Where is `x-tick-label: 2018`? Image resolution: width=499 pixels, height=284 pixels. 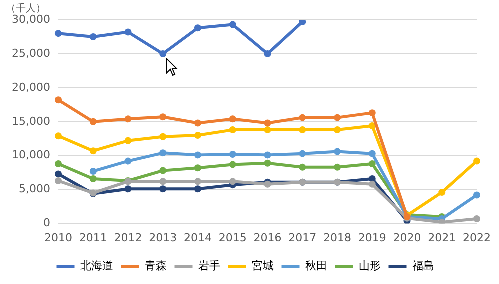
x-tick-label: 2018 is located at coordinates (338, 237).